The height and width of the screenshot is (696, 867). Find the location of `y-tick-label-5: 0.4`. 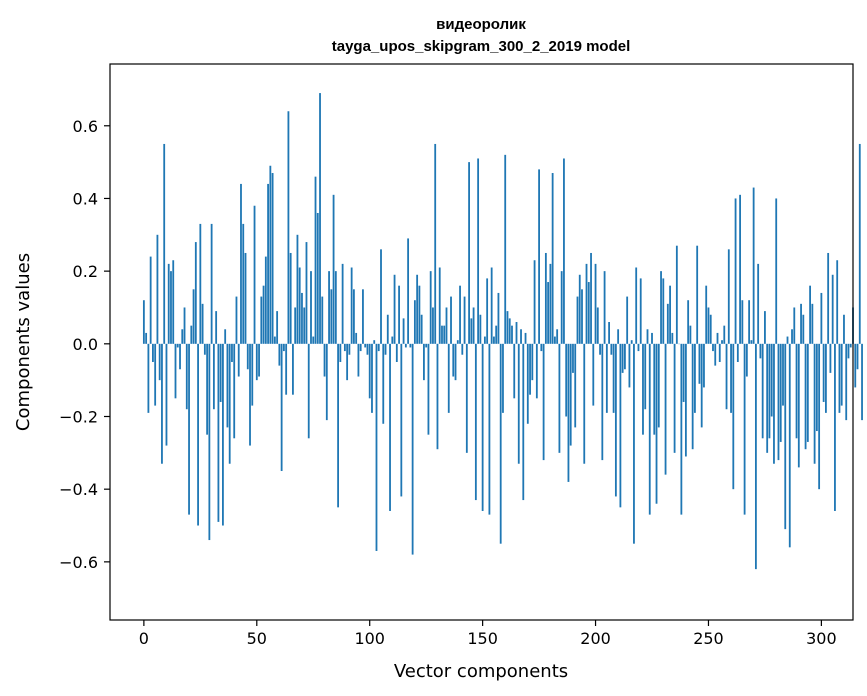

y-tick-label-5: 0.4 is located at coordinates (85, 198).